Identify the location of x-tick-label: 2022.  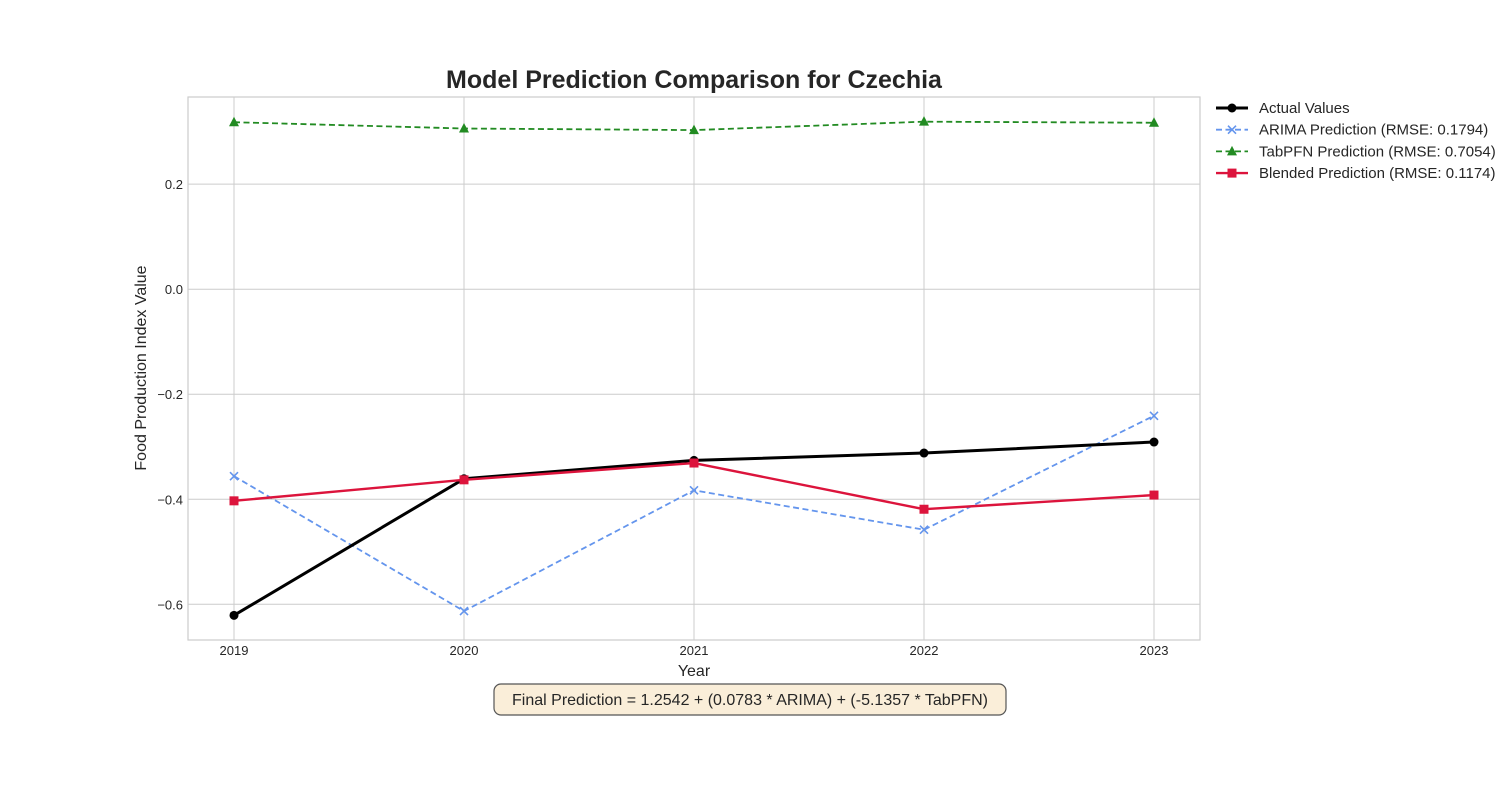
(924, 650).